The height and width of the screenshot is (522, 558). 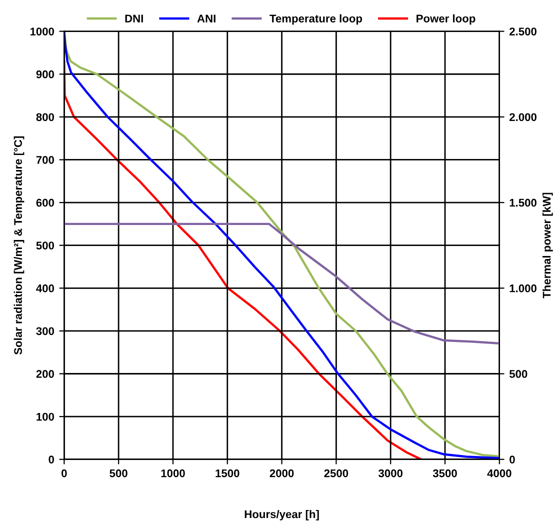 What do you see at coordinates (42, 32) in the screenshot?
I see `y-tick-label: 1000` at bounding box center [42, 32].